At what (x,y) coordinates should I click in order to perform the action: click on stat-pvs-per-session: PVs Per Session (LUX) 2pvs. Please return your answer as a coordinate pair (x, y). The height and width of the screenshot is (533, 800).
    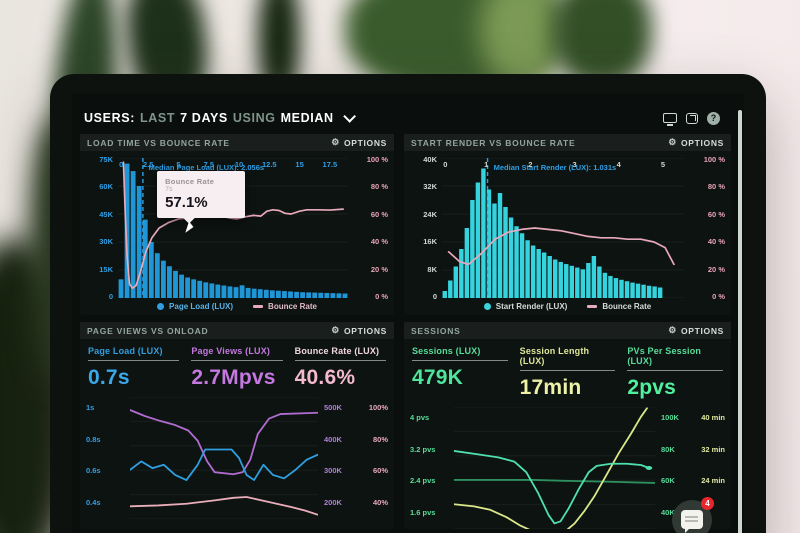
    Looking at the image, I should click on (675, 373).